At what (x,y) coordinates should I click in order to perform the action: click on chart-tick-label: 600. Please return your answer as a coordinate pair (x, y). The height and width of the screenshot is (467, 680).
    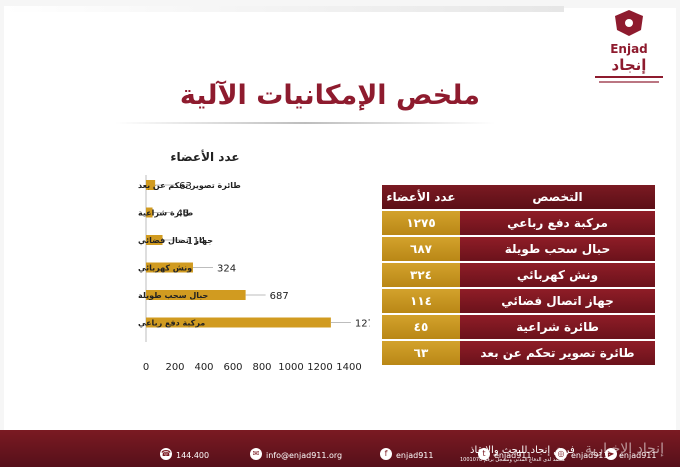
    Looking at the image, I should click on (232, 367).